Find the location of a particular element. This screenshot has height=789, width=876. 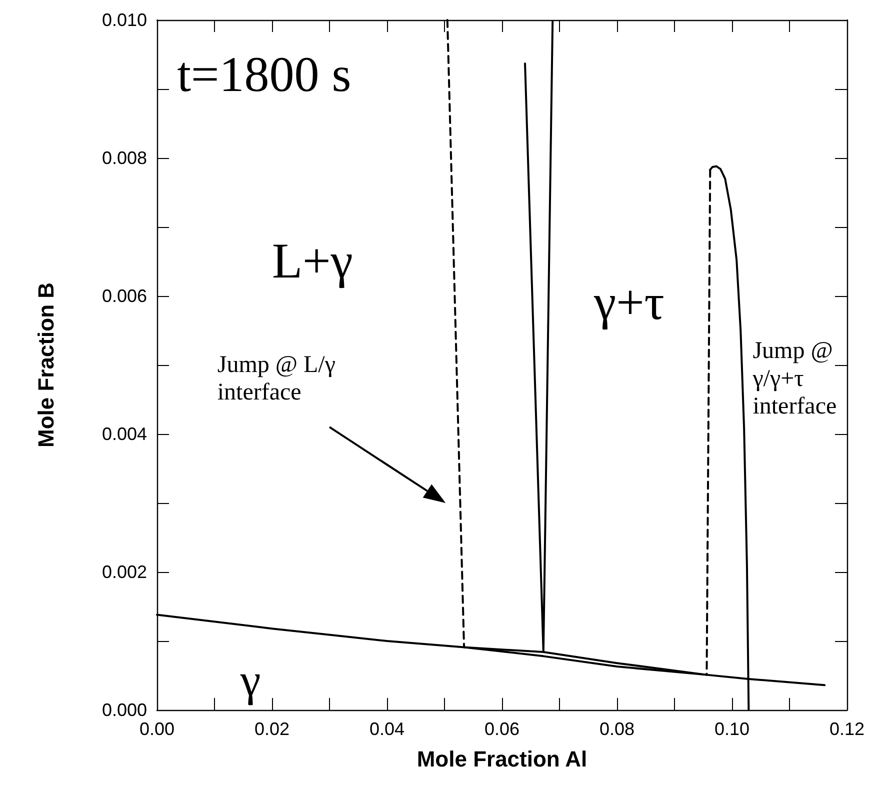

x-tick-label: 0.04 is located at coordinates (387, 729).